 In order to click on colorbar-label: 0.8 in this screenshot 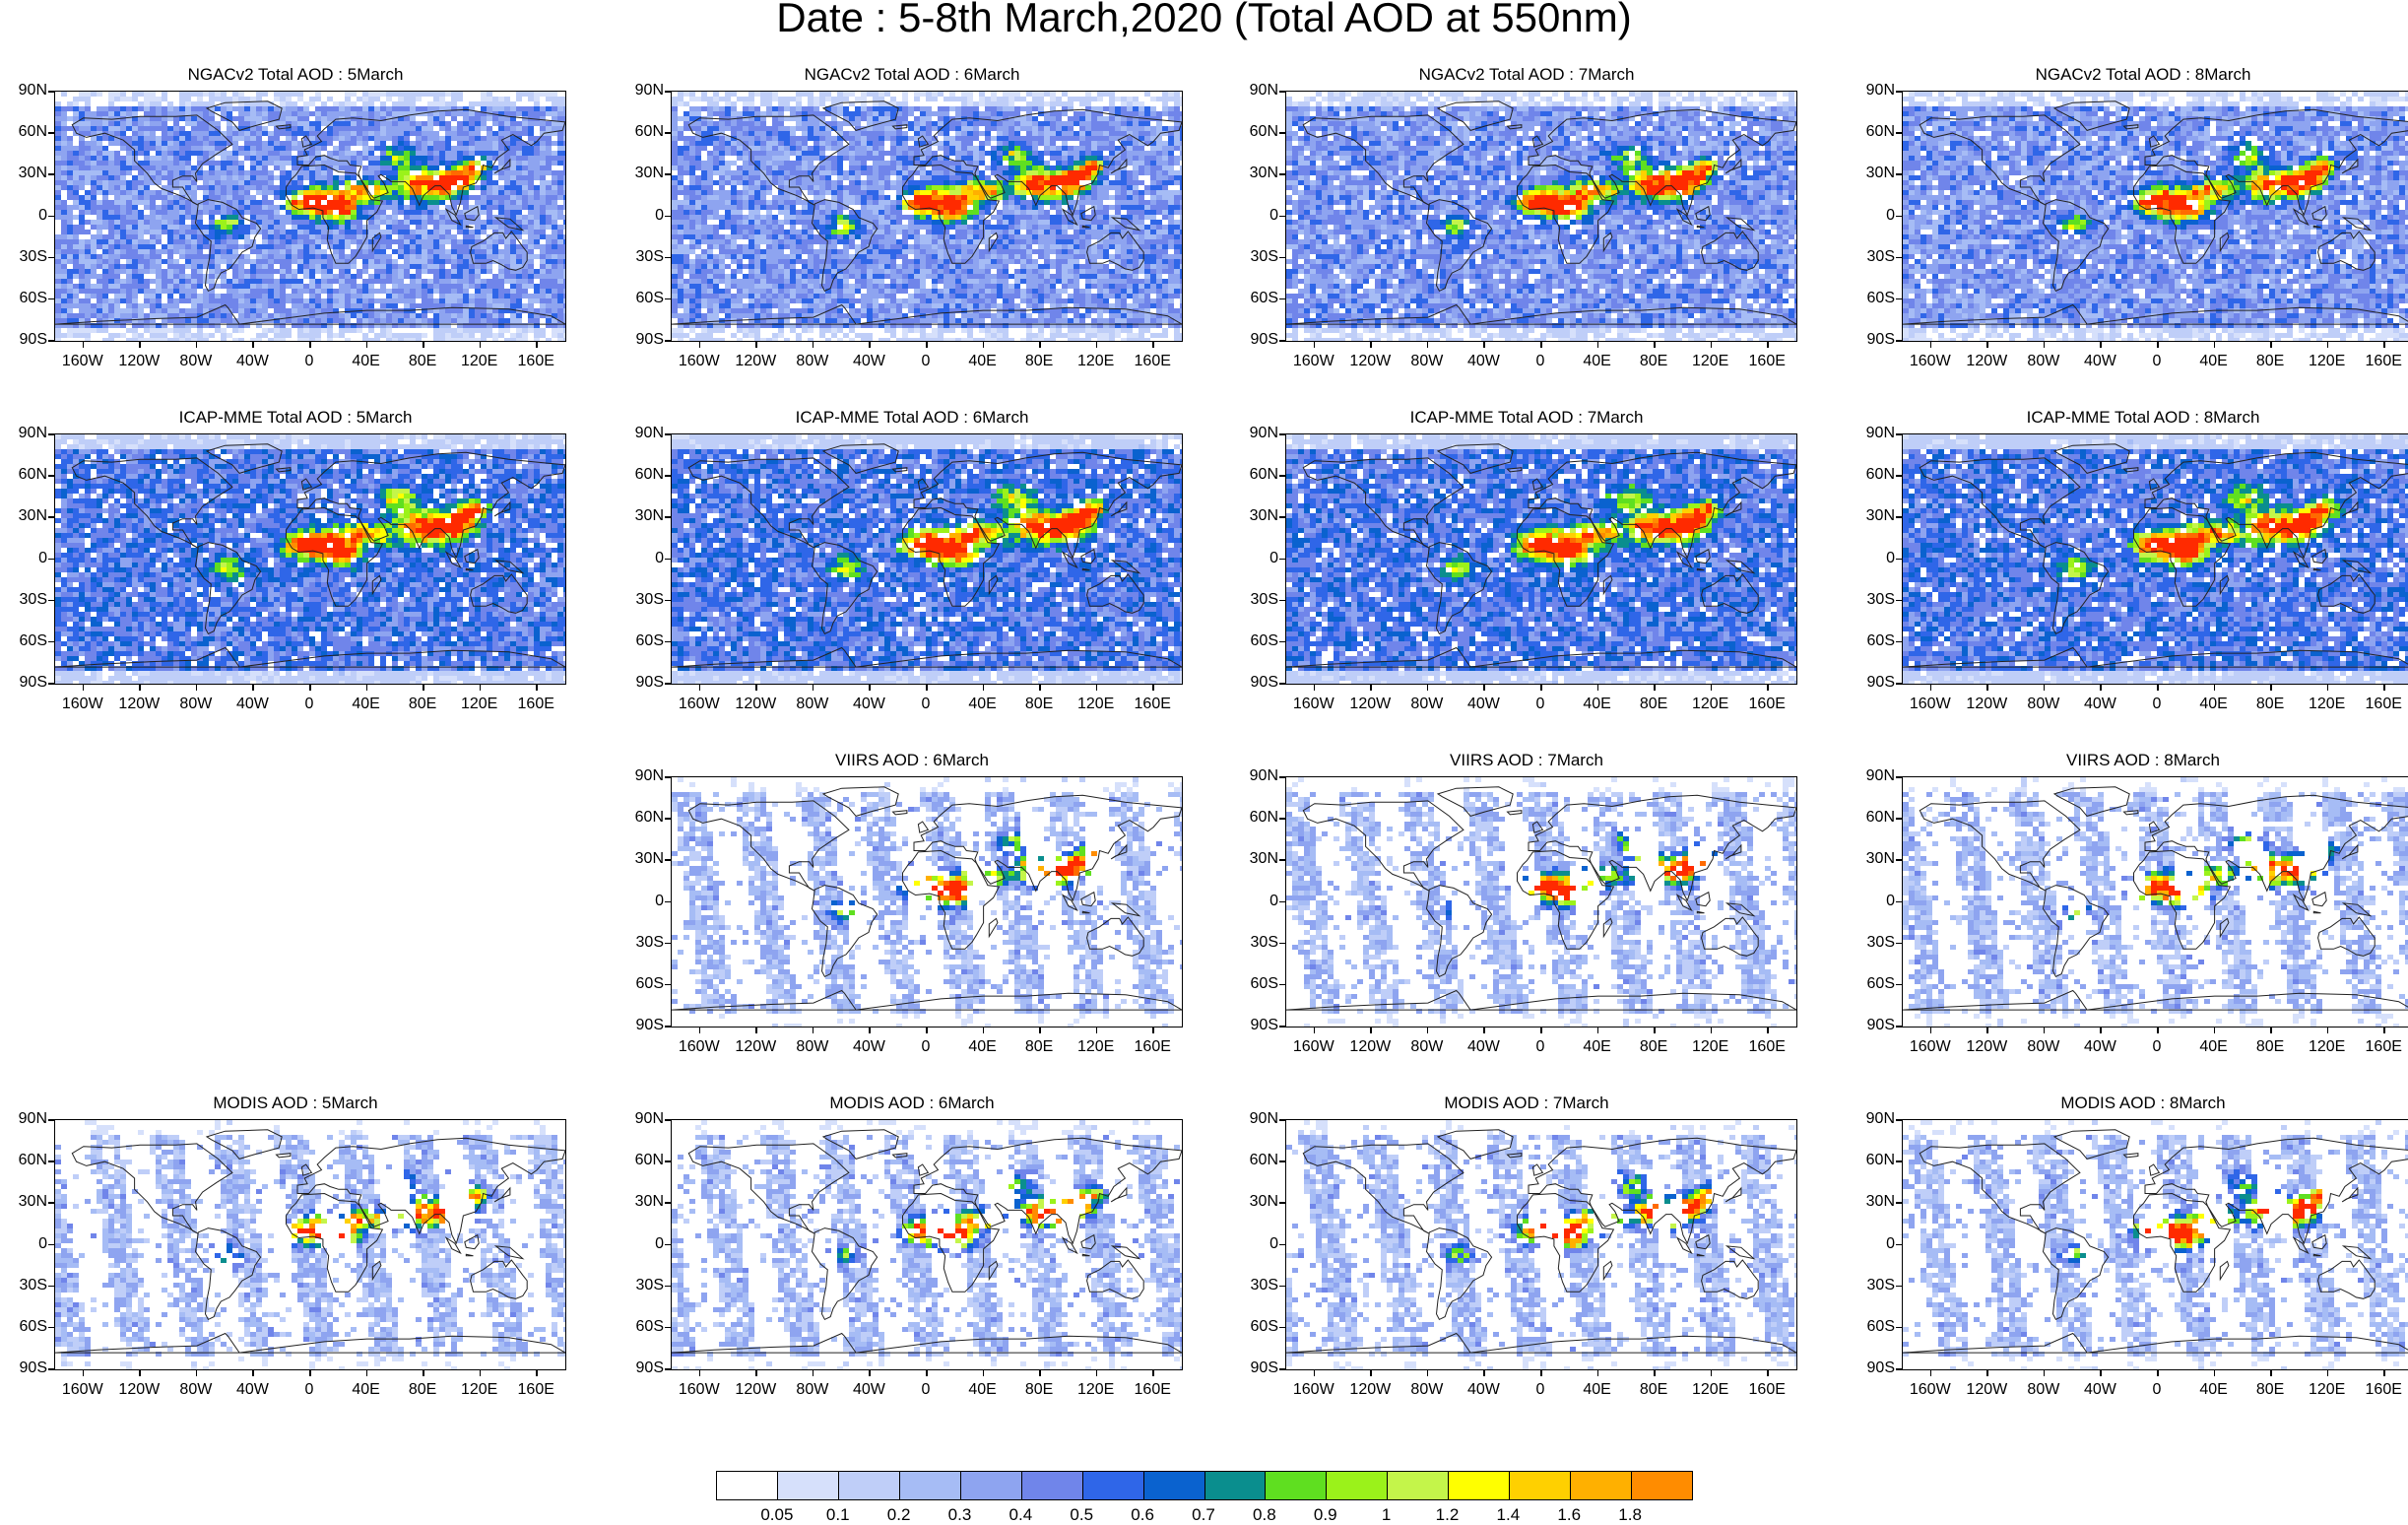, I will do `click(1264, 1515)`.